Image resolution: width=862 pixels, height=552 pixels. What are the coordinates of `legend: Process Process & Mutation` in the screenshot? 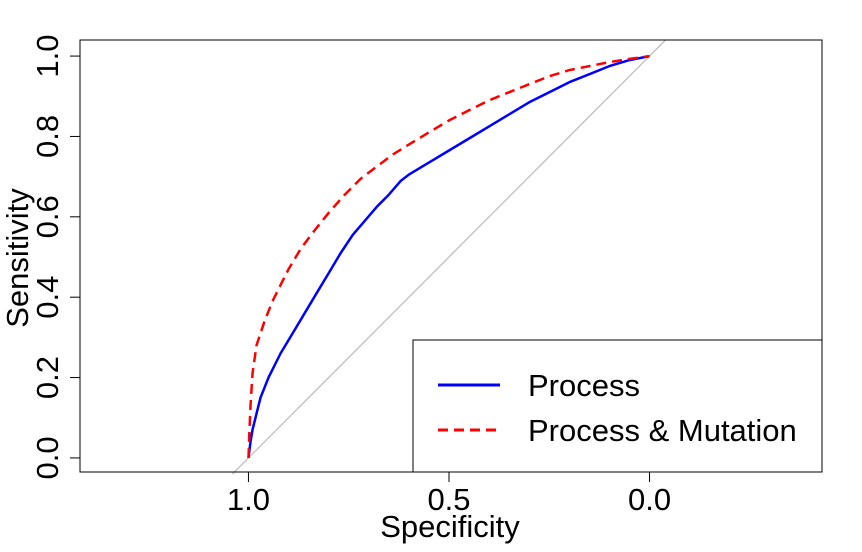 It's located at (617, 406).